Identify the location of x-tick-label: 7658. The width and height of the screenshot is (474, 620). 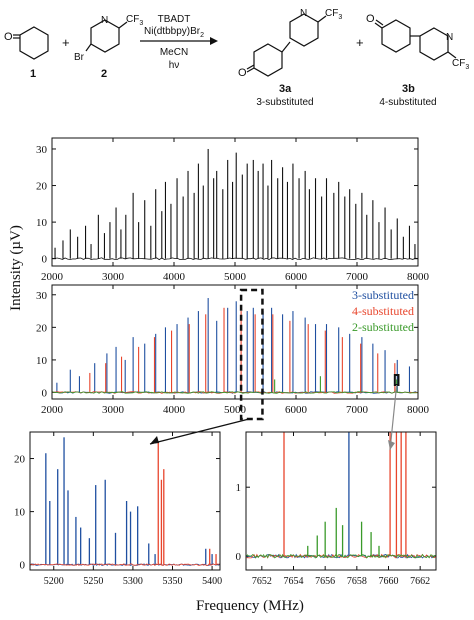
(357, 581).